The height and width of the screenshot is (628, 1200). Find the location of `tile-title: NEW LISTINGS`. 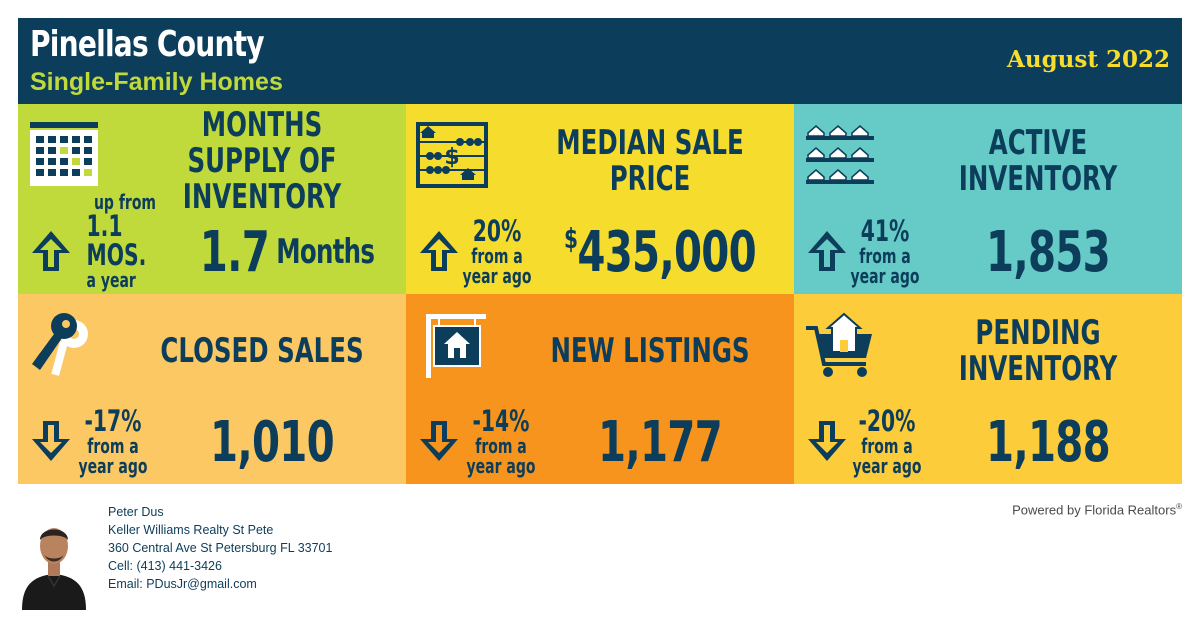

tile-title: NEW LISTINGS is located at coordinates (650, 351).